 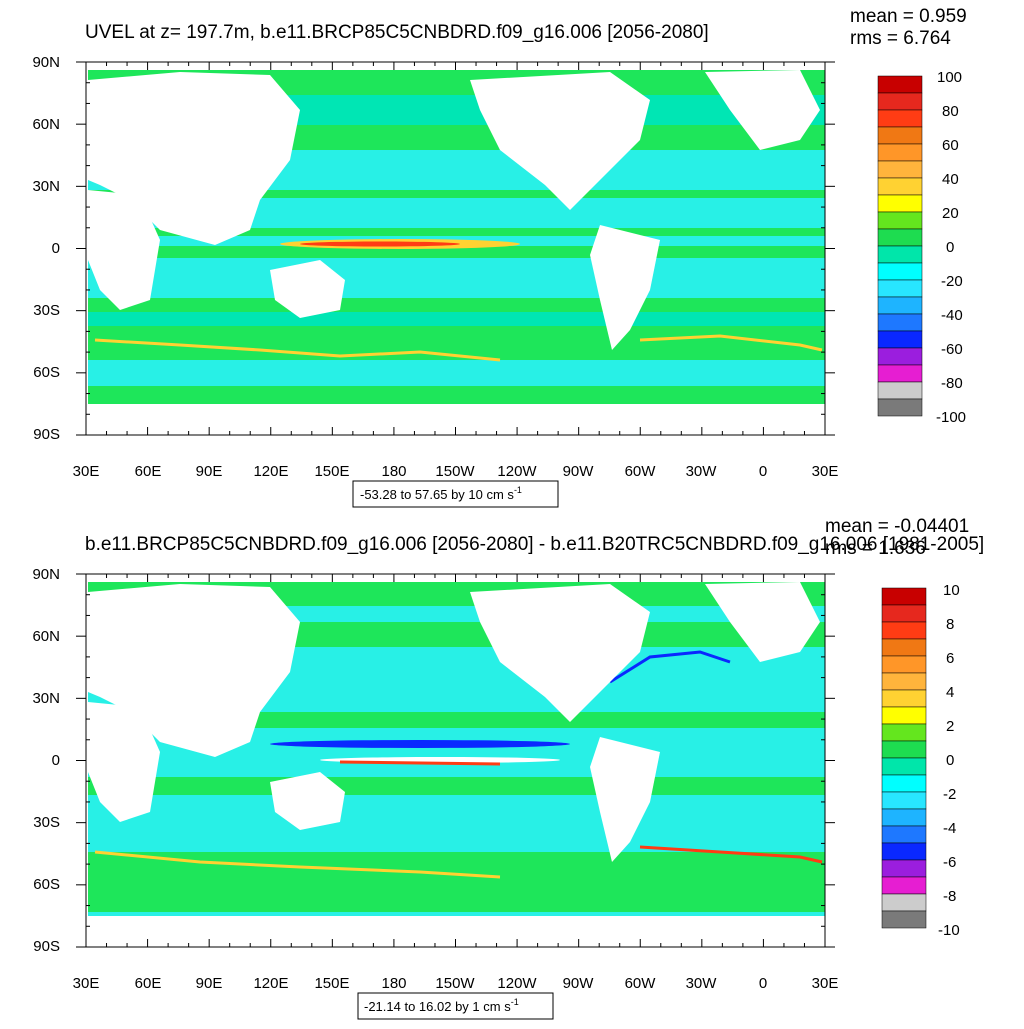 I want to click on colorbar-label: -60, so click(x=952, y=349).